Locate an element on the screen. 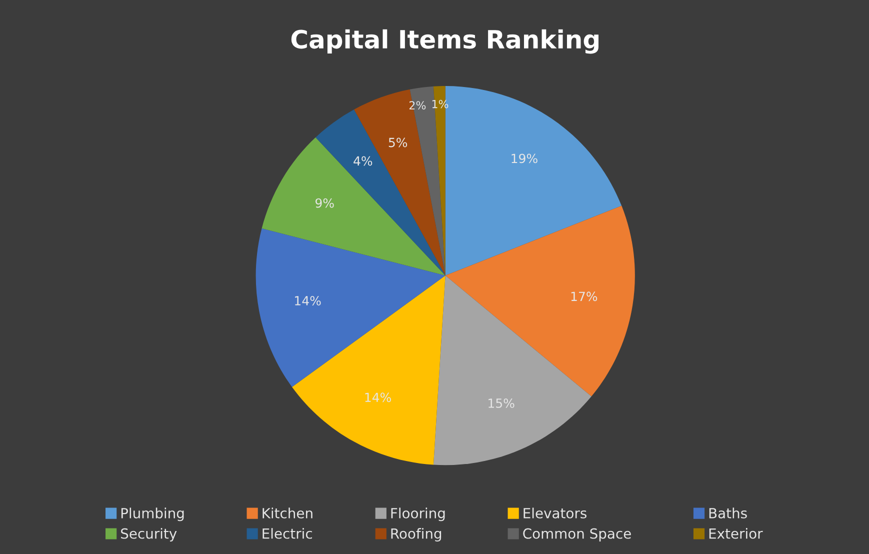 This screenshot has height=554, width=869. chart-title: Capital Items Ranking is located at coordinates (444, 41).